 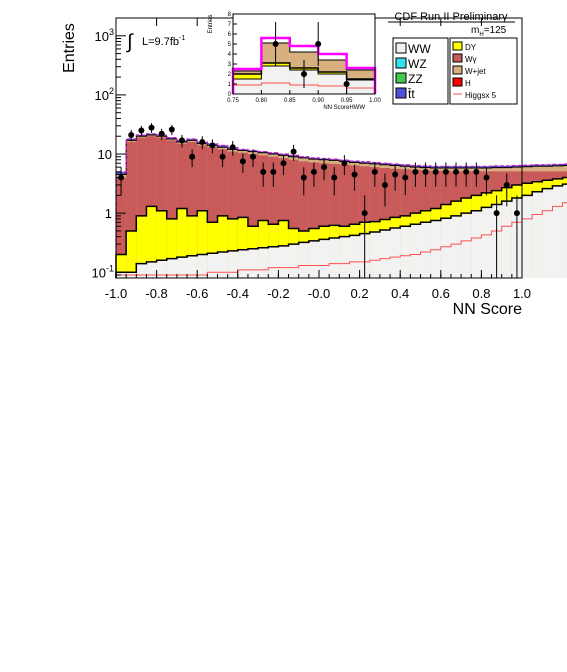 I want to click on y-tick-label: 10, so click(x=105, y=154).